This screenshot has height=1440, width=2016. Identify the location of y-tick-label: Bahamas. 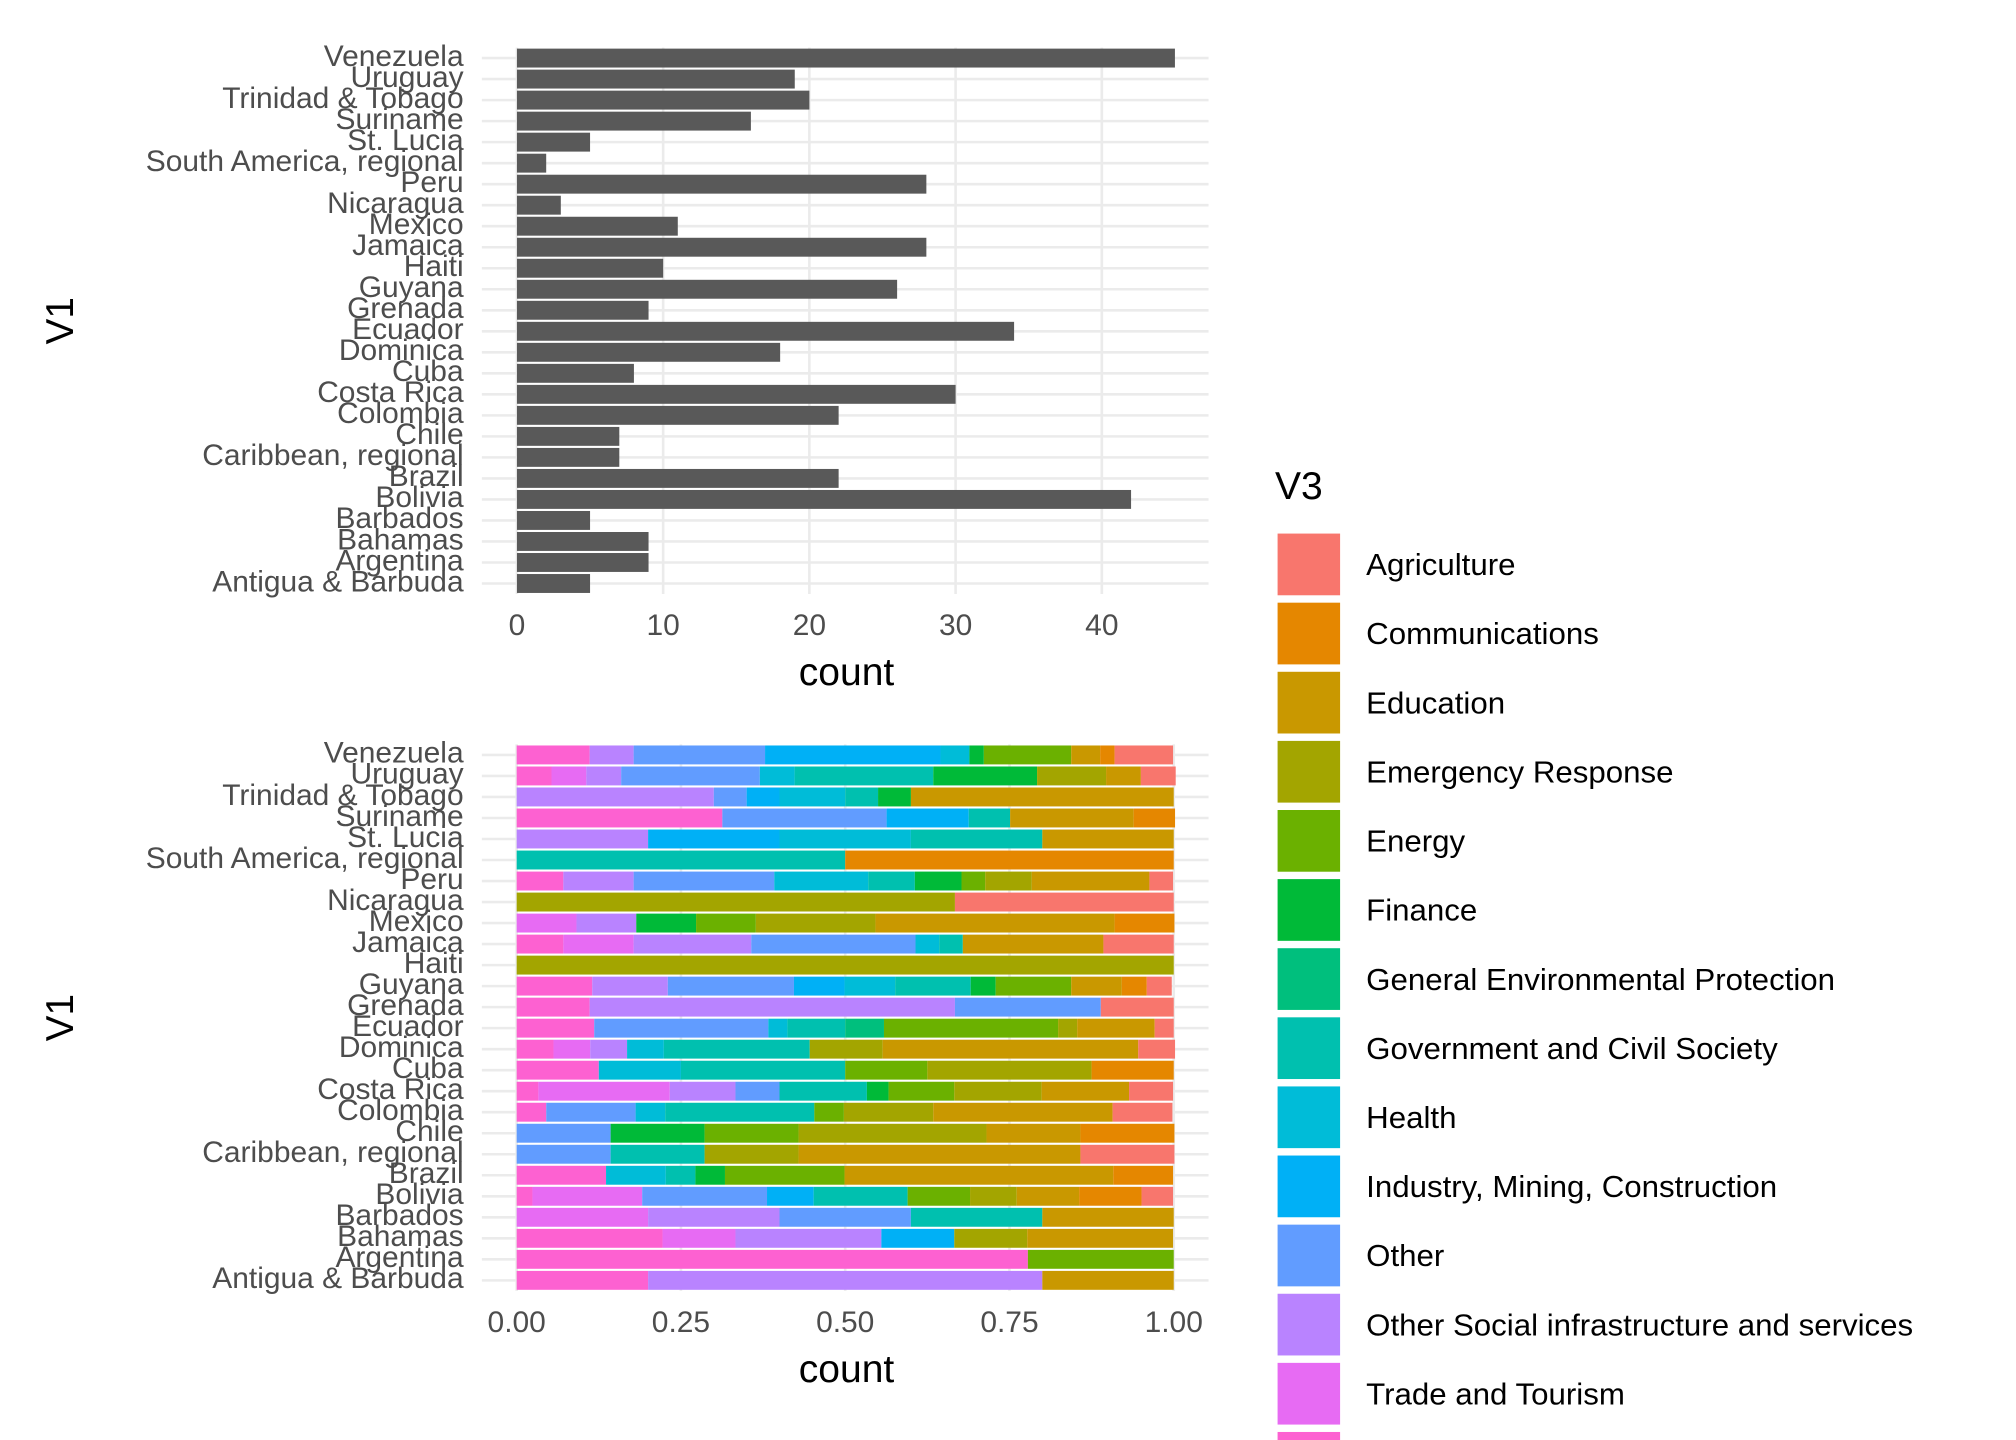
(400, 539).